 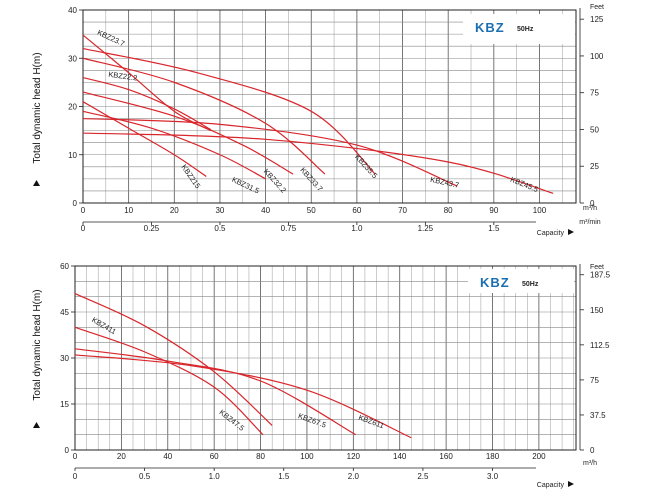 I want to click on curve-label-KBZ23.7: KBZ23.7, so click(x=111, y=38).